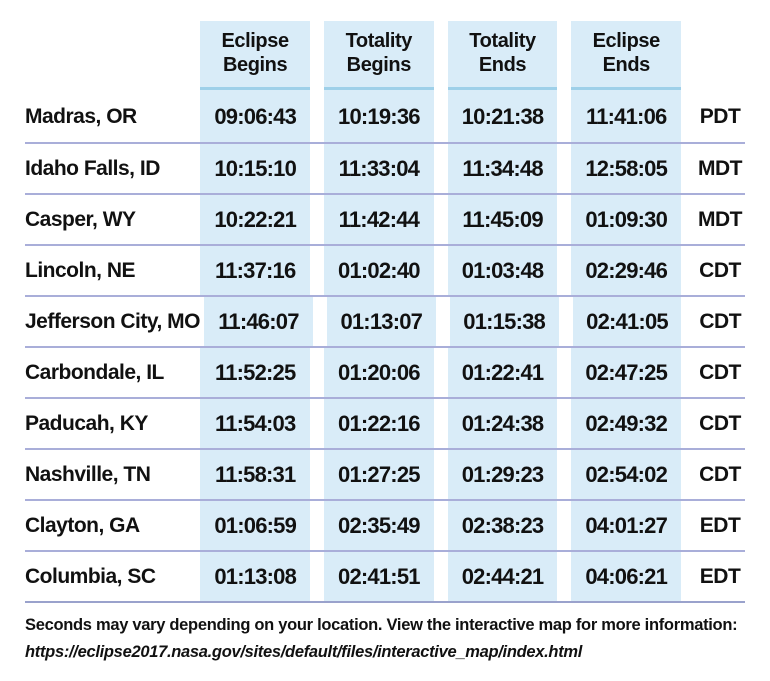  Describe the element at coordinates (255, 372) in the screenshot. I see `eclipse-begins-time: 11:52:25` at that location.